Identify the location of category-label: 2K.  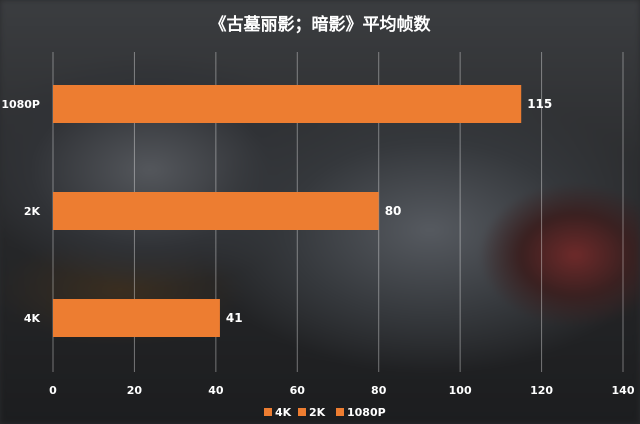
(32, 211).